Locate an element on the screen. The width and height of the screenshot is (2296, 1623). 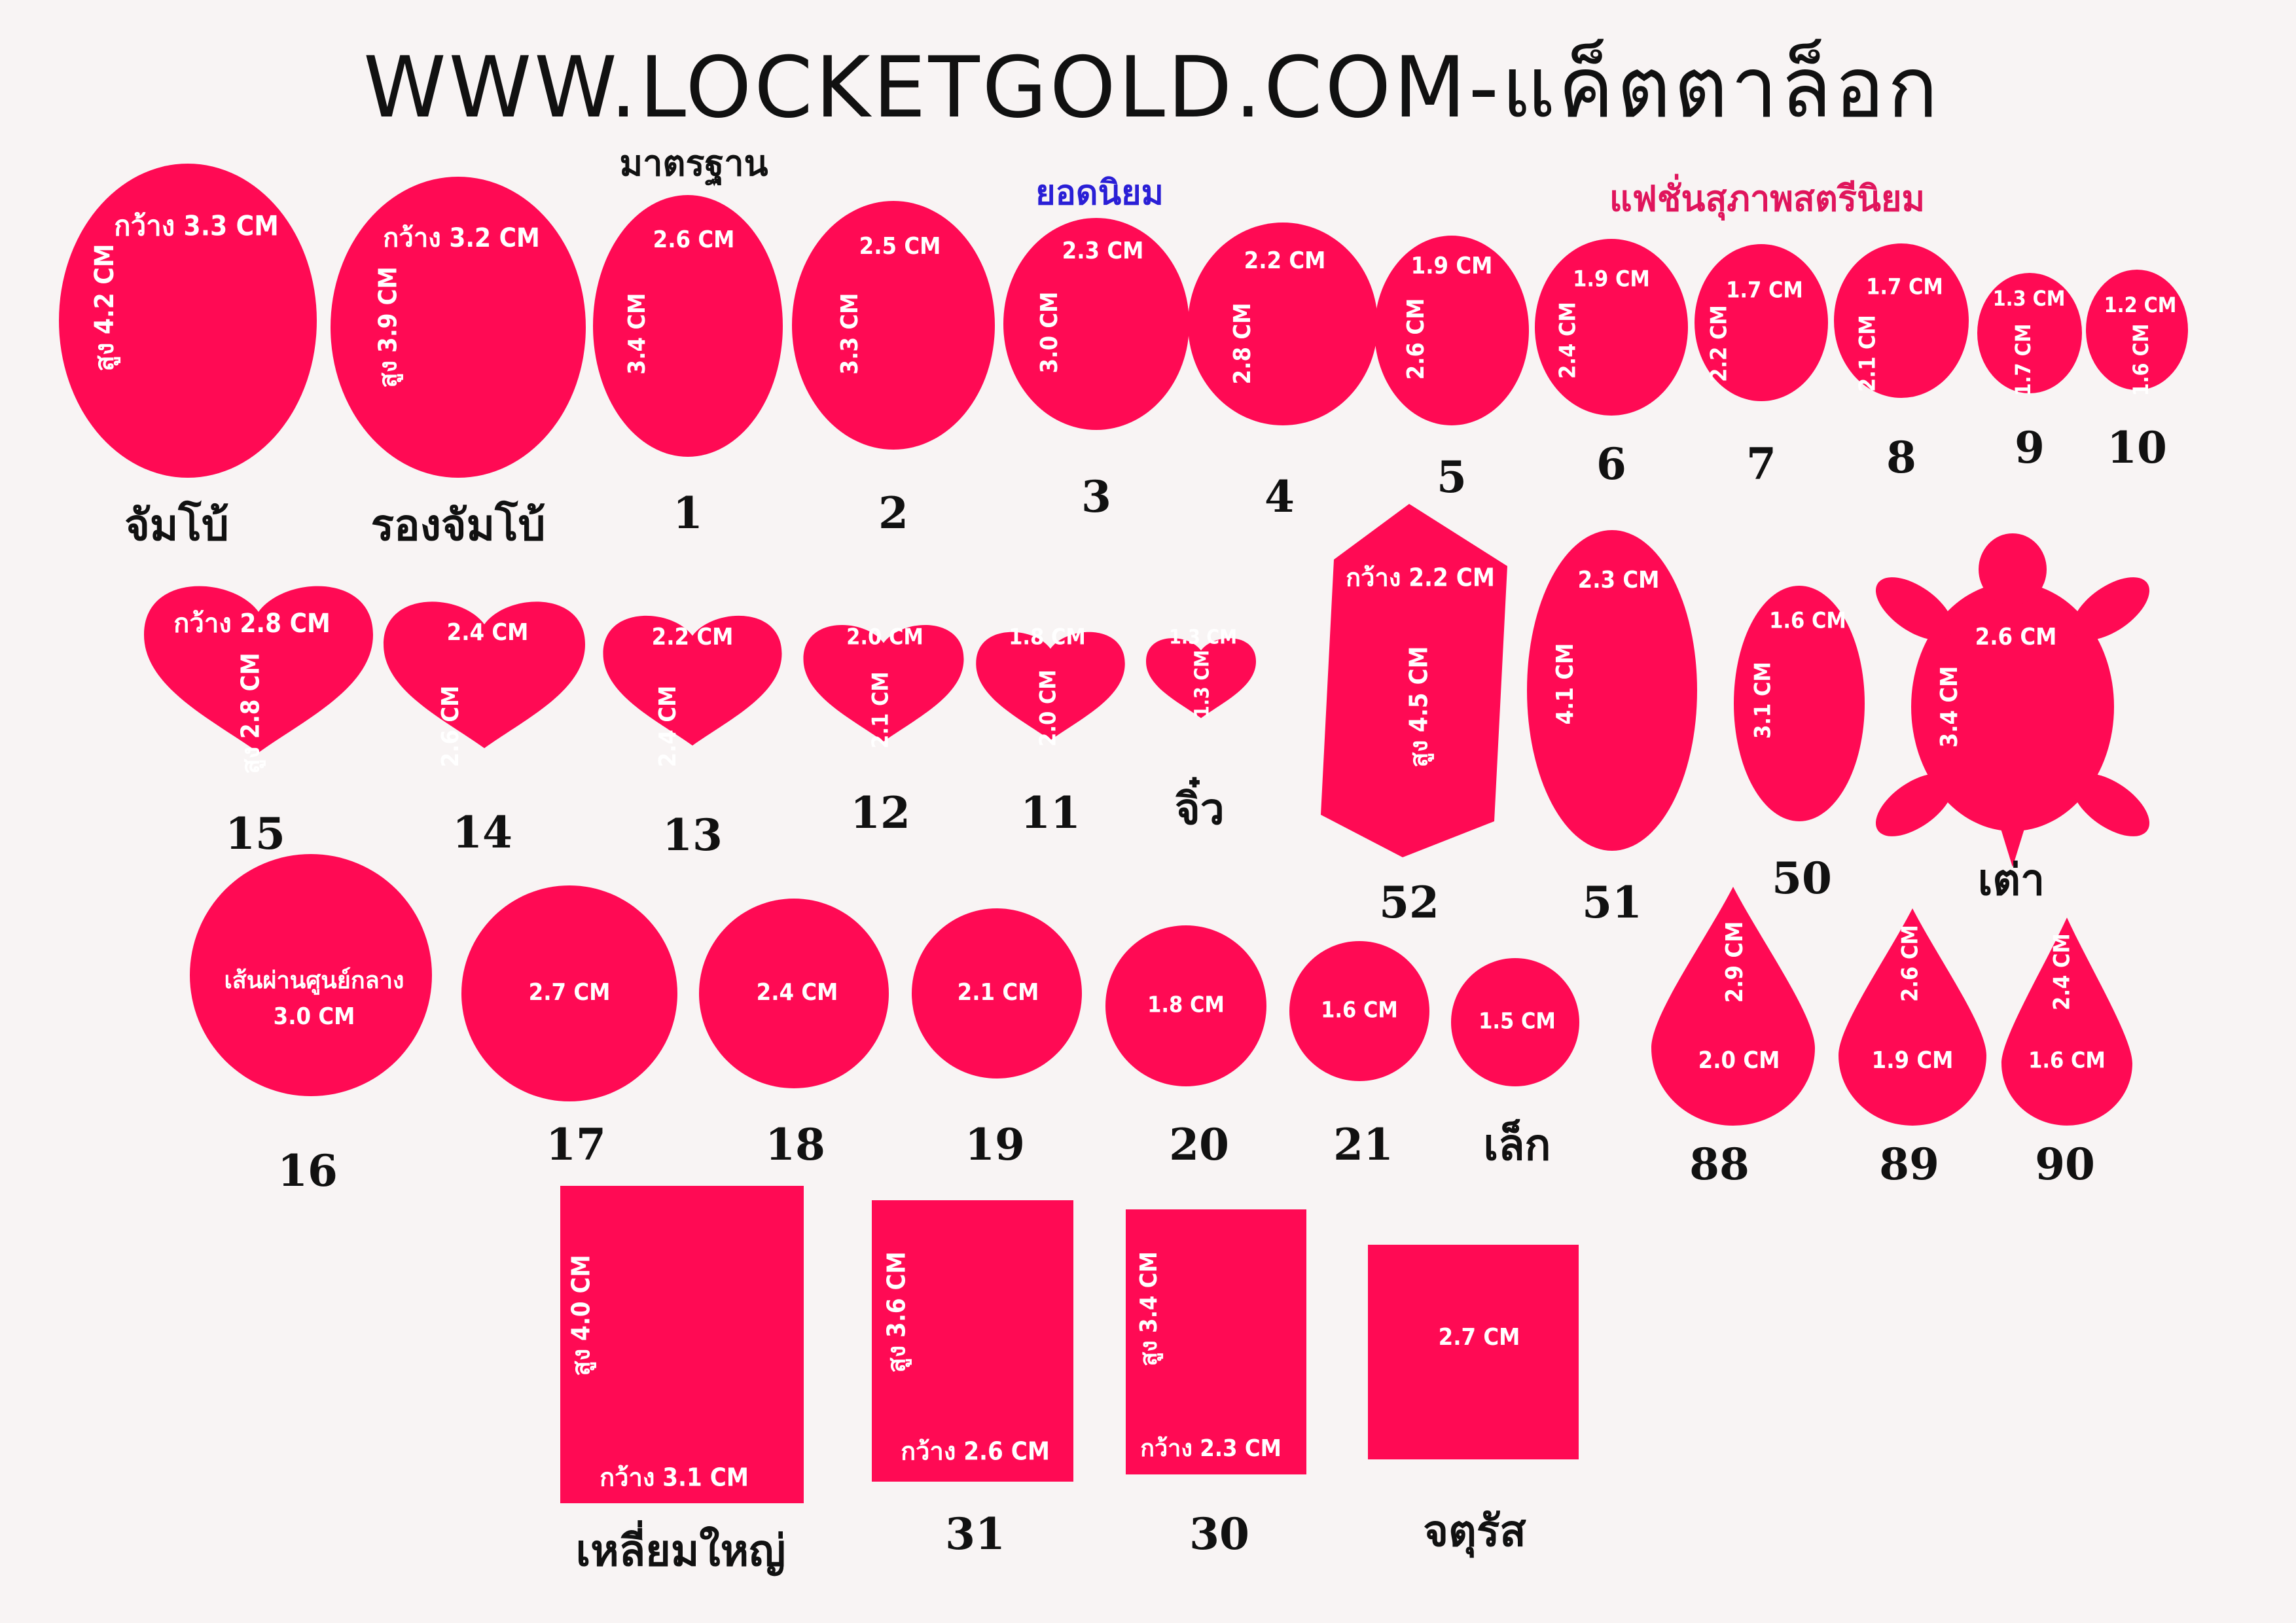
oval-5-oval-shape is located at coordinates (1451, 330).